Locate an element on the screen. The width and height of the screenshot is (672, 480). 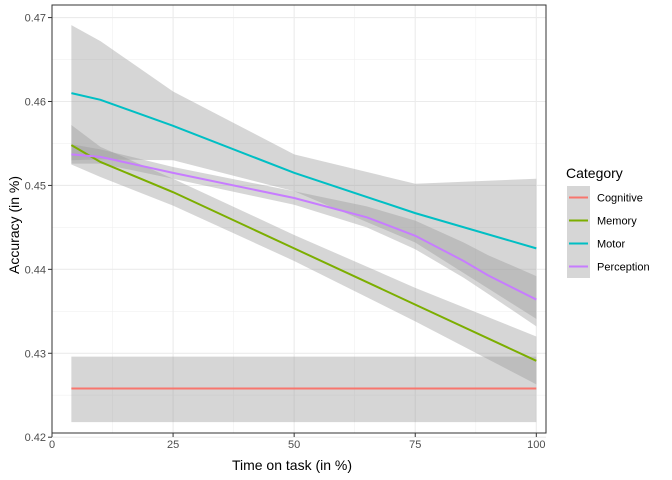
legend: Category Cognitive Memory Motor Perception is located at coordinates (608, 221).